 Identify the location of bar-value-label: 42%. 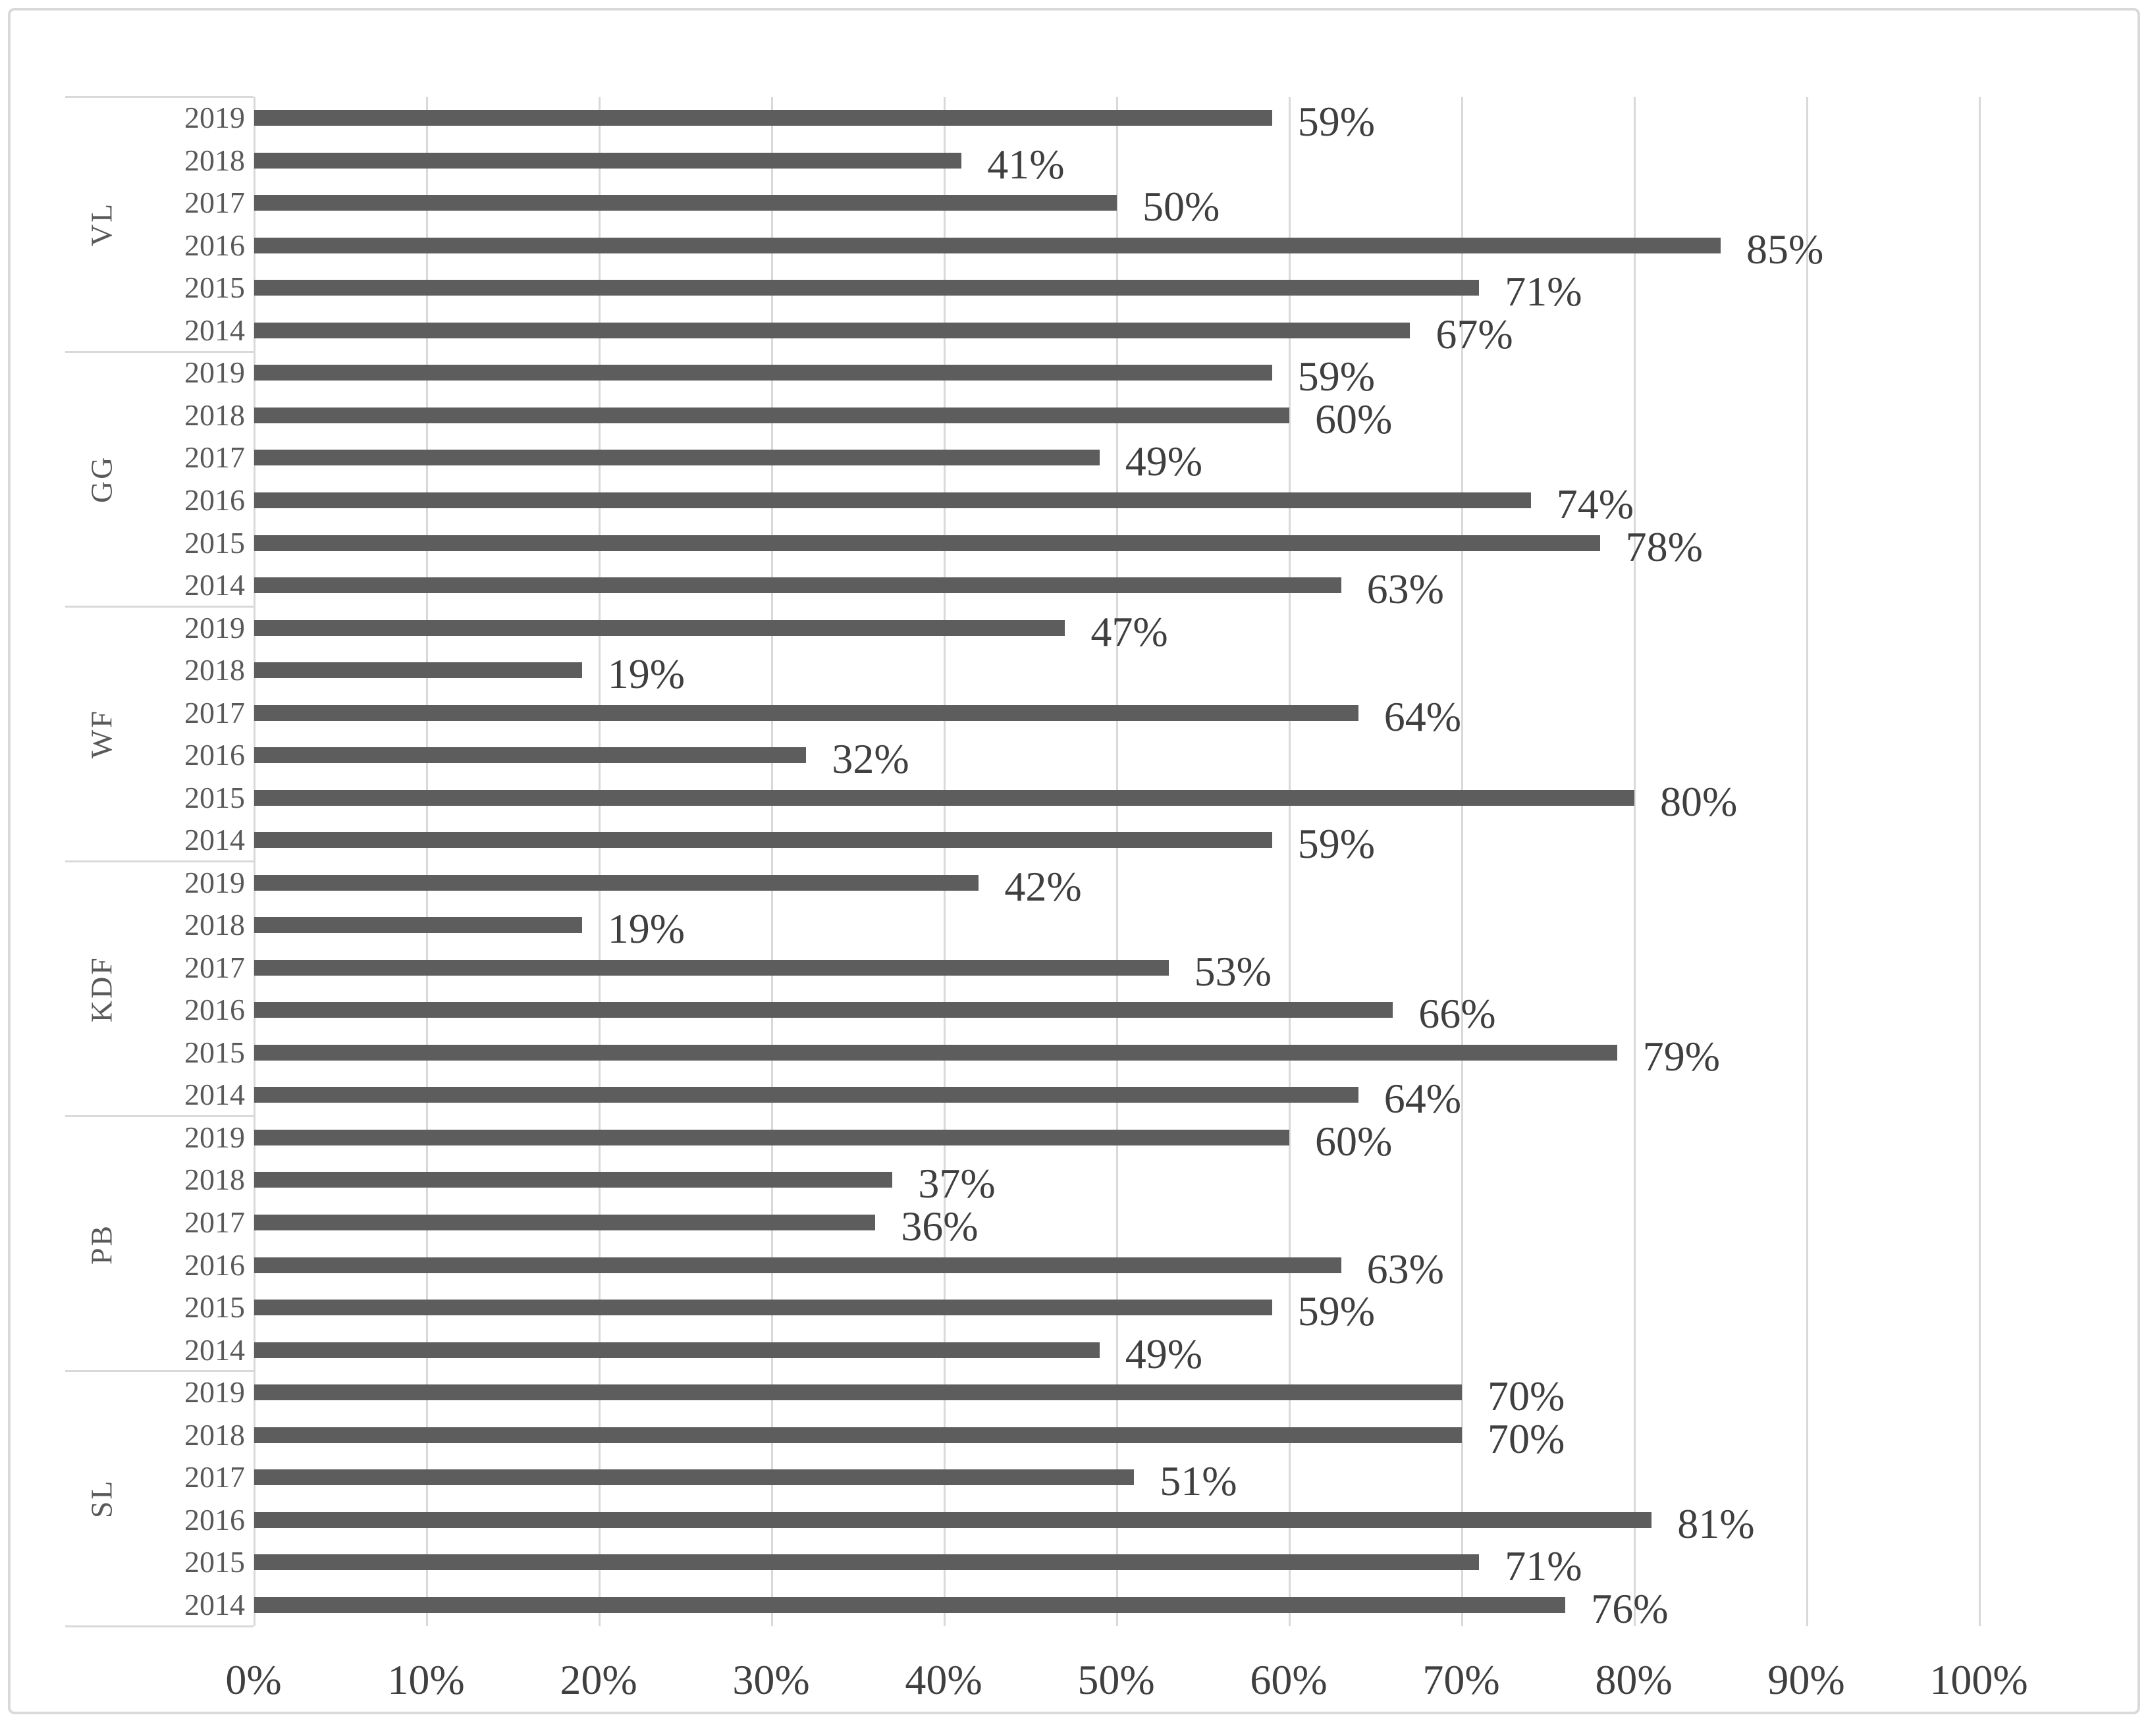
(1043, 886).